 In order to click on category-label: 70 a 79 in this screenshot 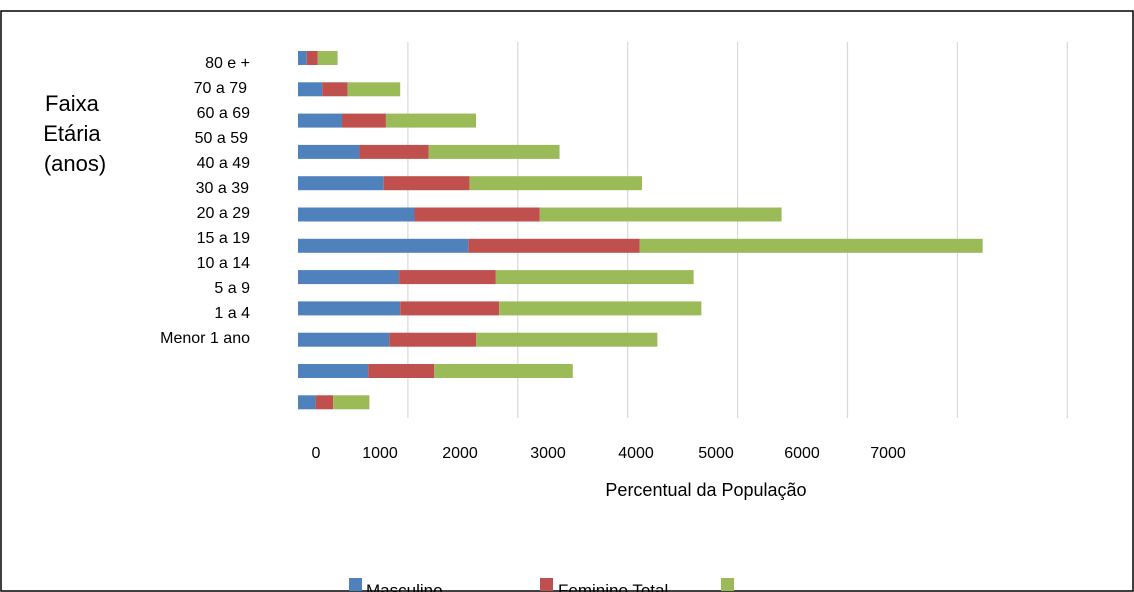, I will do `click(220, 88)`.